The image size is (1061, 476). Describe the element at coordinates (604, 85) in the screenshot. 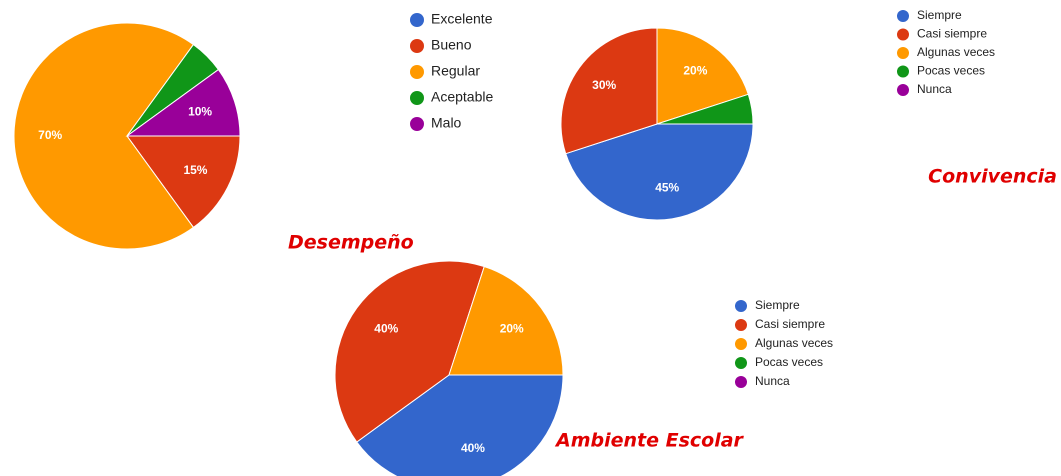

I see `data-label: 30%` at that location.